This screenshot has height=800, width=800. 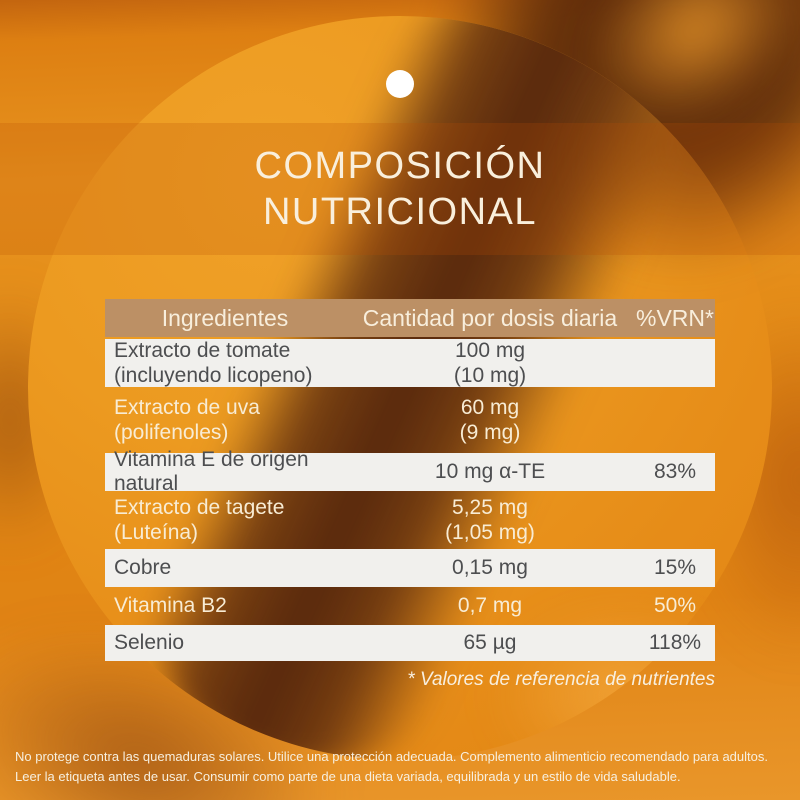 What do you see at coordinates (400, 212) in the screenshot?
I see `page-title-line2: NUTRICIONAL` at bounding box center [400, 212].